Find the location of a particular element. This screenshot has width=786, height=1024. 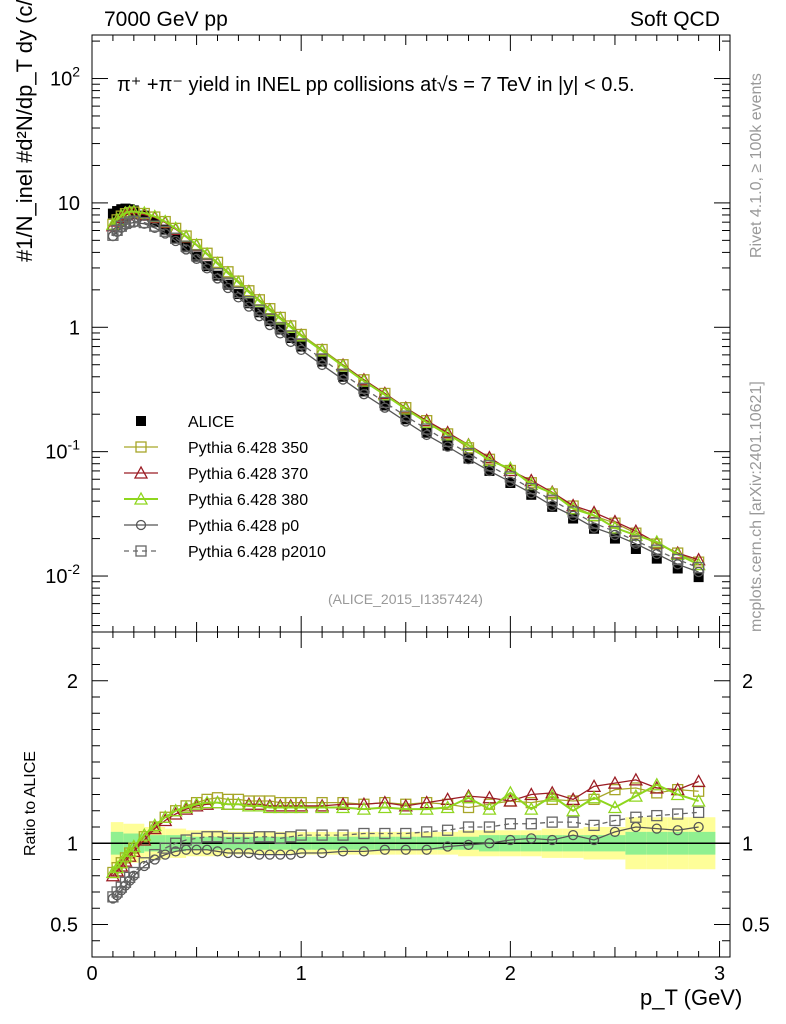

legend-label-p380: Pythia 6.428 380 is located at coordinates (248, 500).